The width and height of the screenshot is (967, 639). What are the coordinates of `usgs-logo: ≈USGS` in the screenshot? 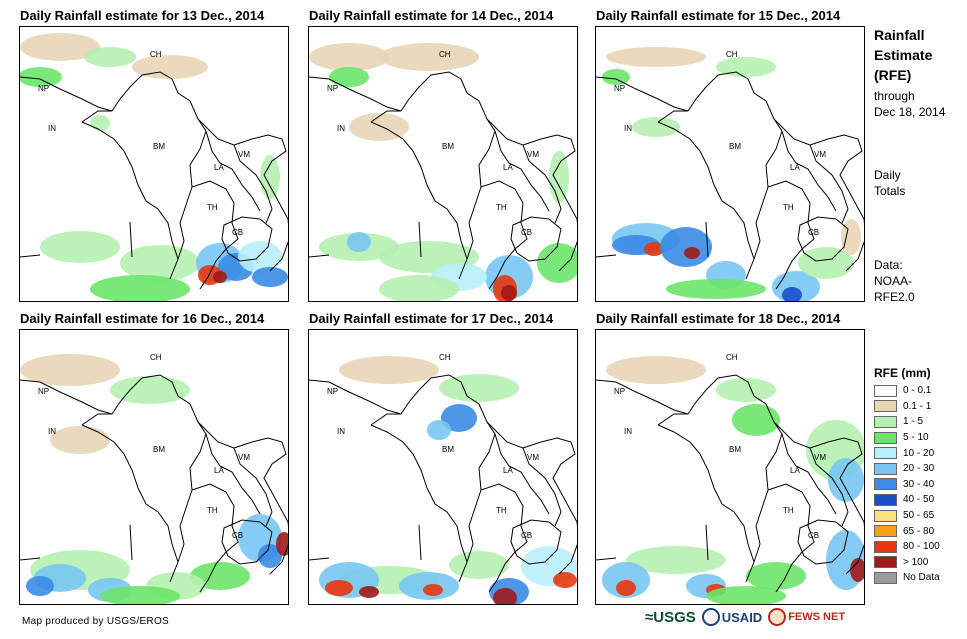 It's located at (670, 617).